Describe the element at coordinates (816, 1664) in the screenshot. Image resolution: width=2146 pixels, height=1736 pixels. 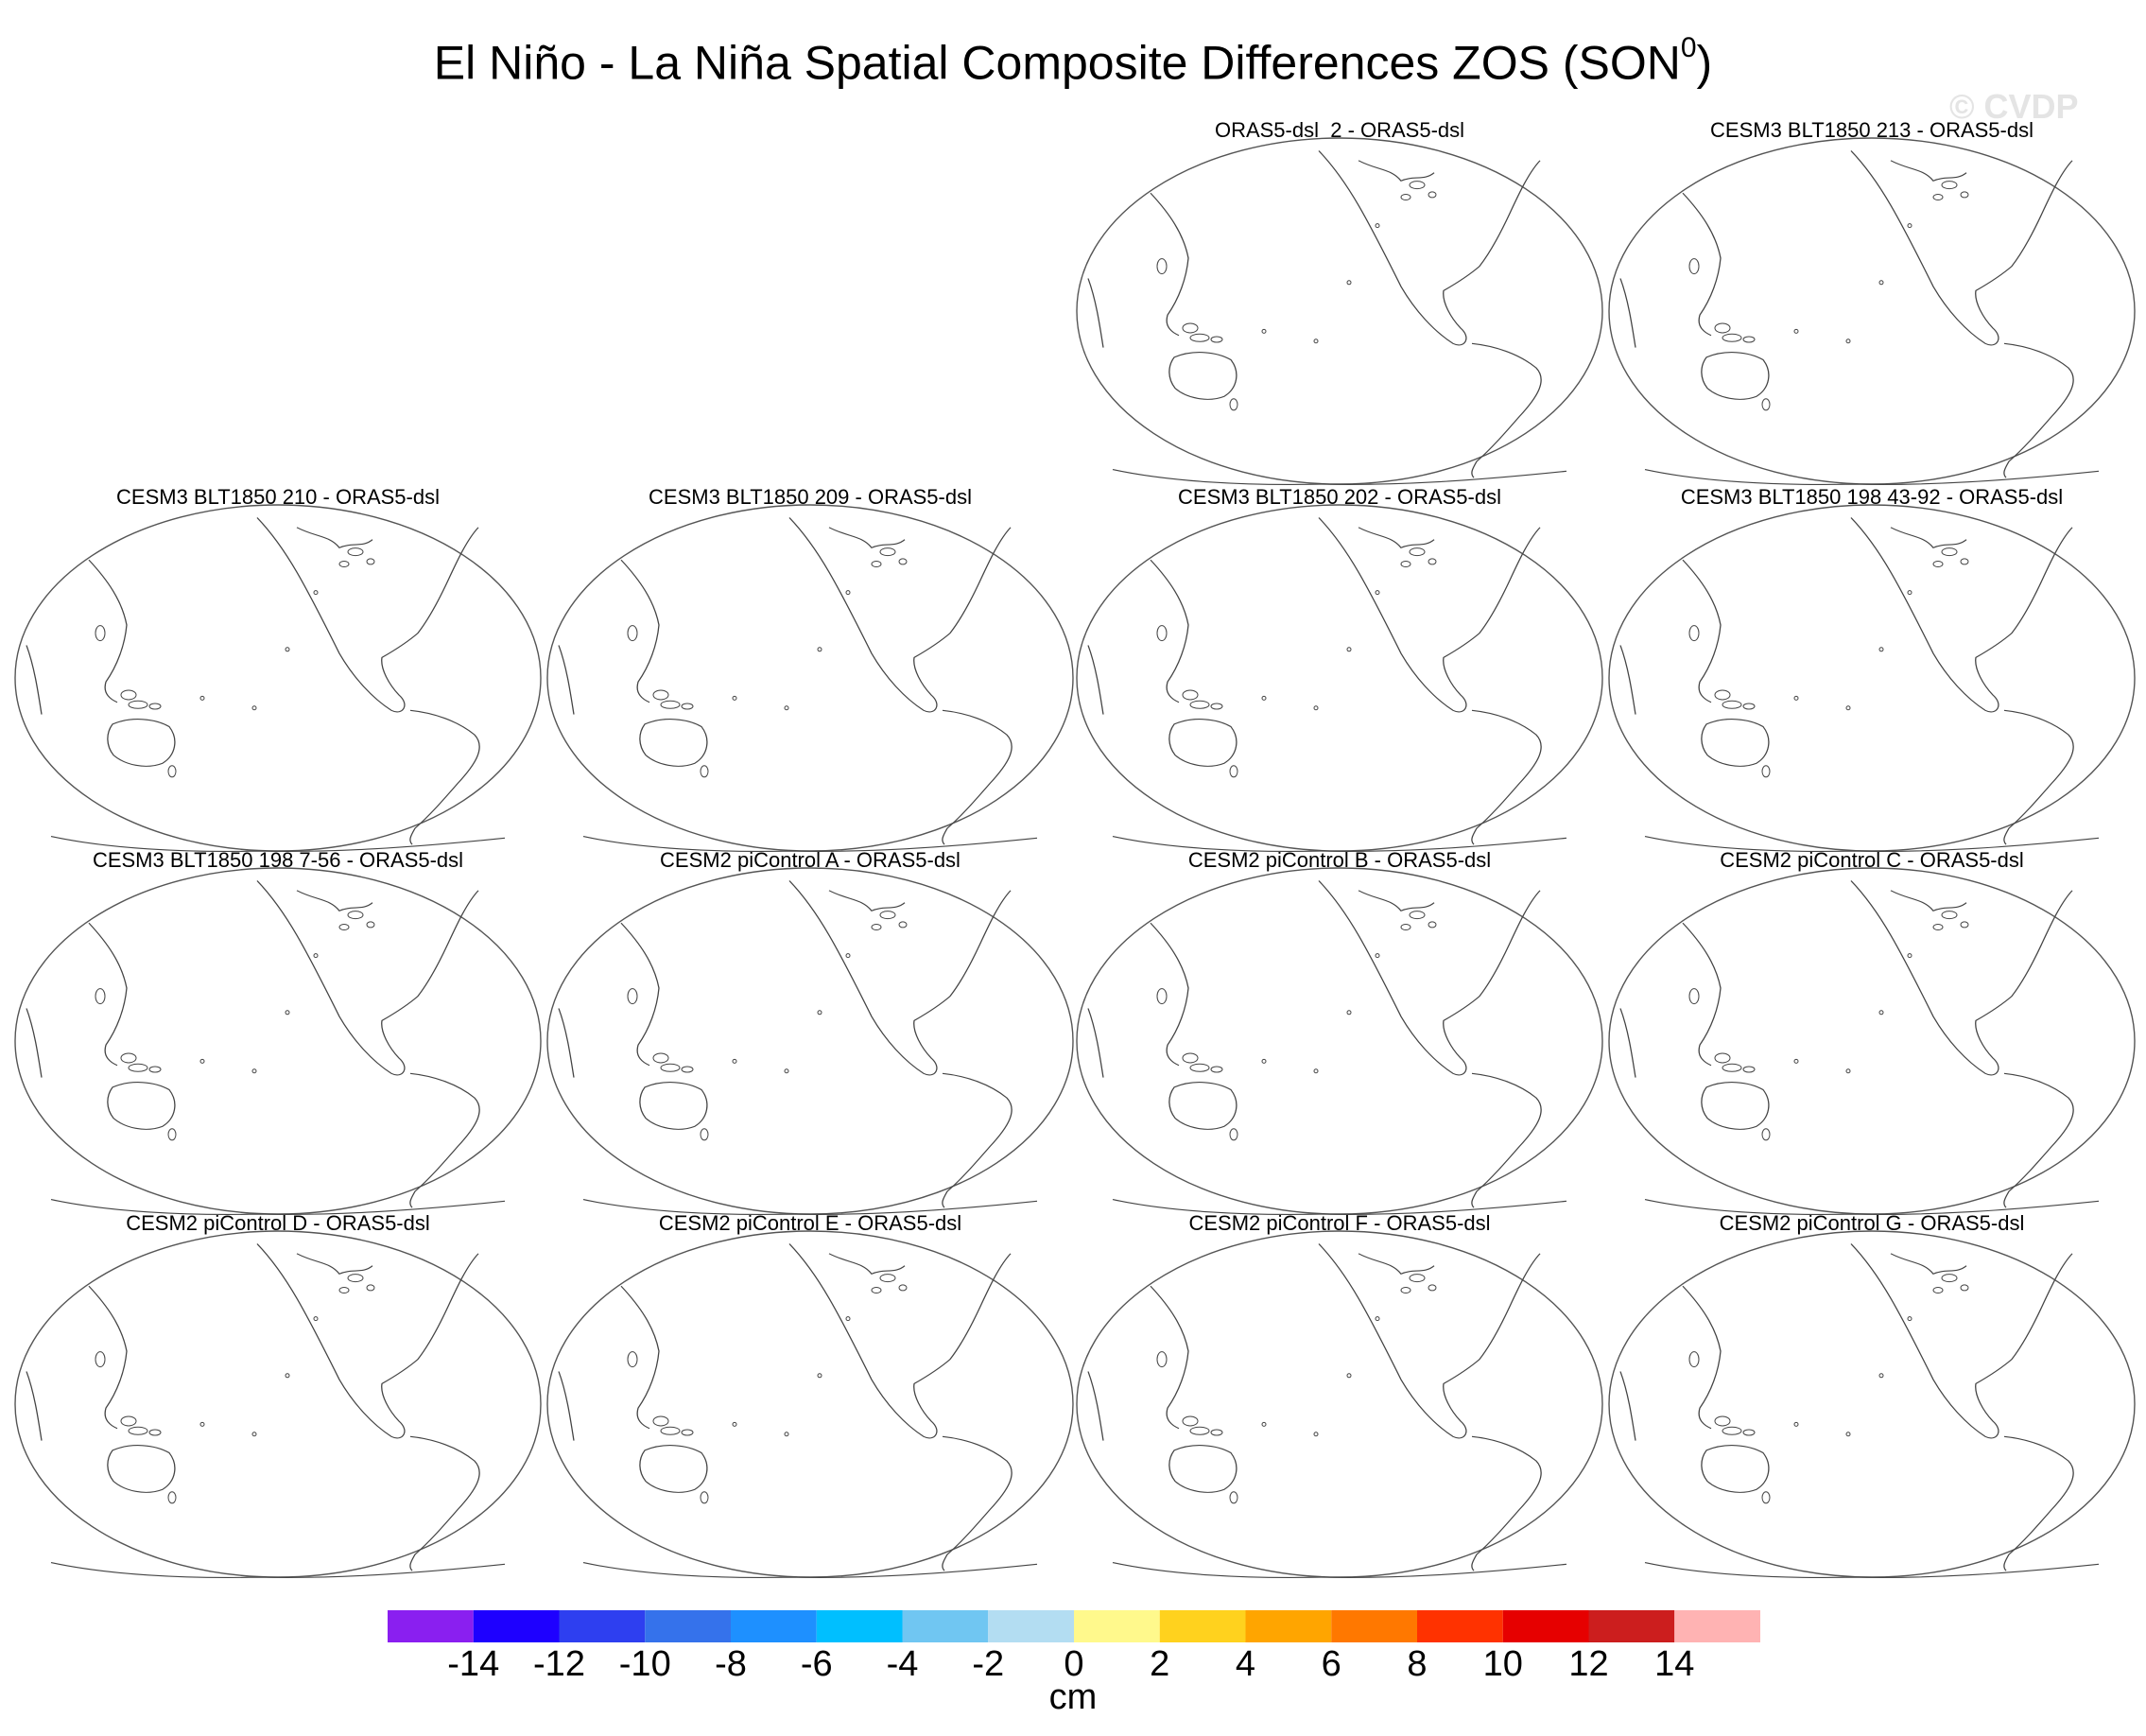
I see `colorbar-tick-label: -6` at that location.